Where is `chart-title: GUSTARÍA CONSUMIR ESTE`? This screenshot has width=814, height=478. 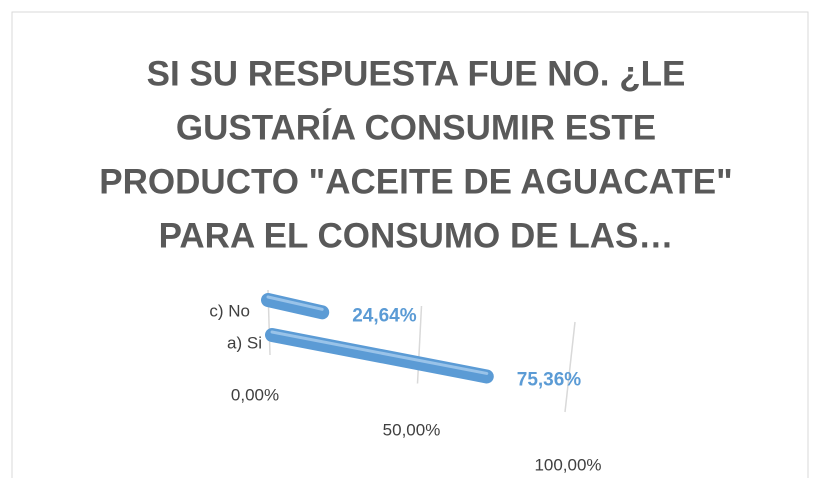 chart-title: GUSTARÍA CONSUMIR ESTE is located at coordinates (416, 127).